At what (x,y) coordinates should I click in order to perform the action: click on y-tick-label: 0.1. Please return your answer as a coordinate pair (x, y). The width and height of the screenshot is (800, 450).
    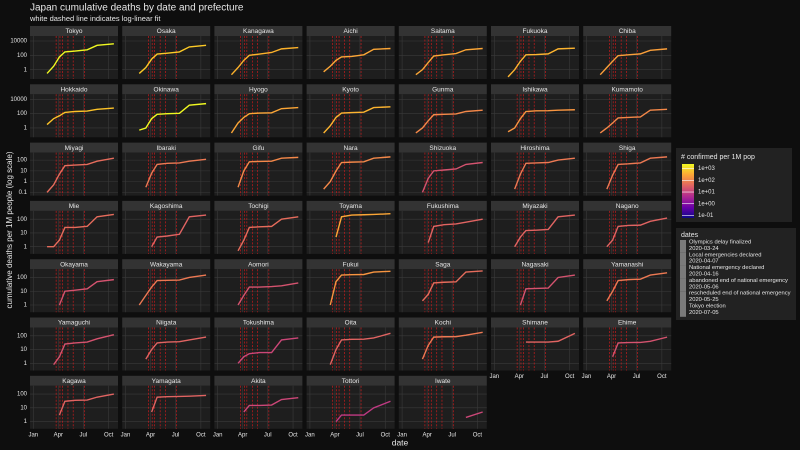
    Looking at the image, I should click on (23, 193).